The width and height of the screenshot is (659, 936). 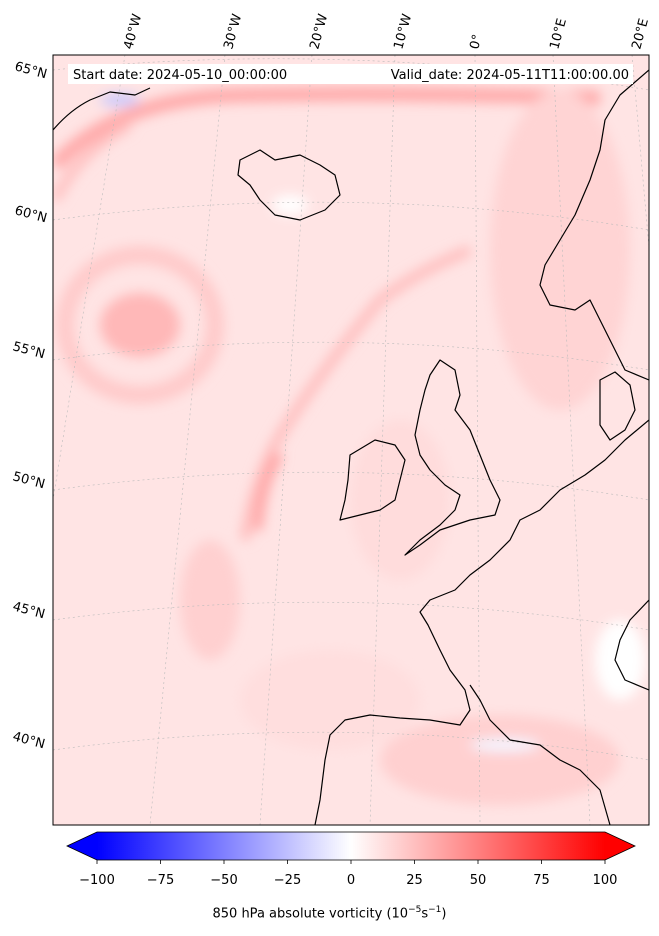 What do you see at coordinates (478, 880) in the screenshot?
I see `colorbar-tick-label: 50` at bounding box center [478, 880].